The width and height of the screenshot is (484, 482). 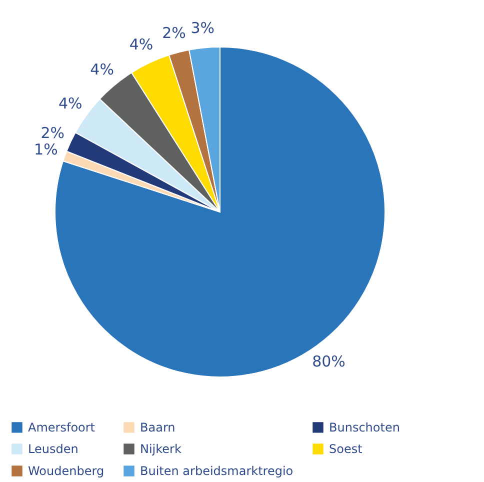 What do you see at coordinates (158, 427) in the screenshot?
I see `legend-label: Baarn` at bounding box center [158, 427].